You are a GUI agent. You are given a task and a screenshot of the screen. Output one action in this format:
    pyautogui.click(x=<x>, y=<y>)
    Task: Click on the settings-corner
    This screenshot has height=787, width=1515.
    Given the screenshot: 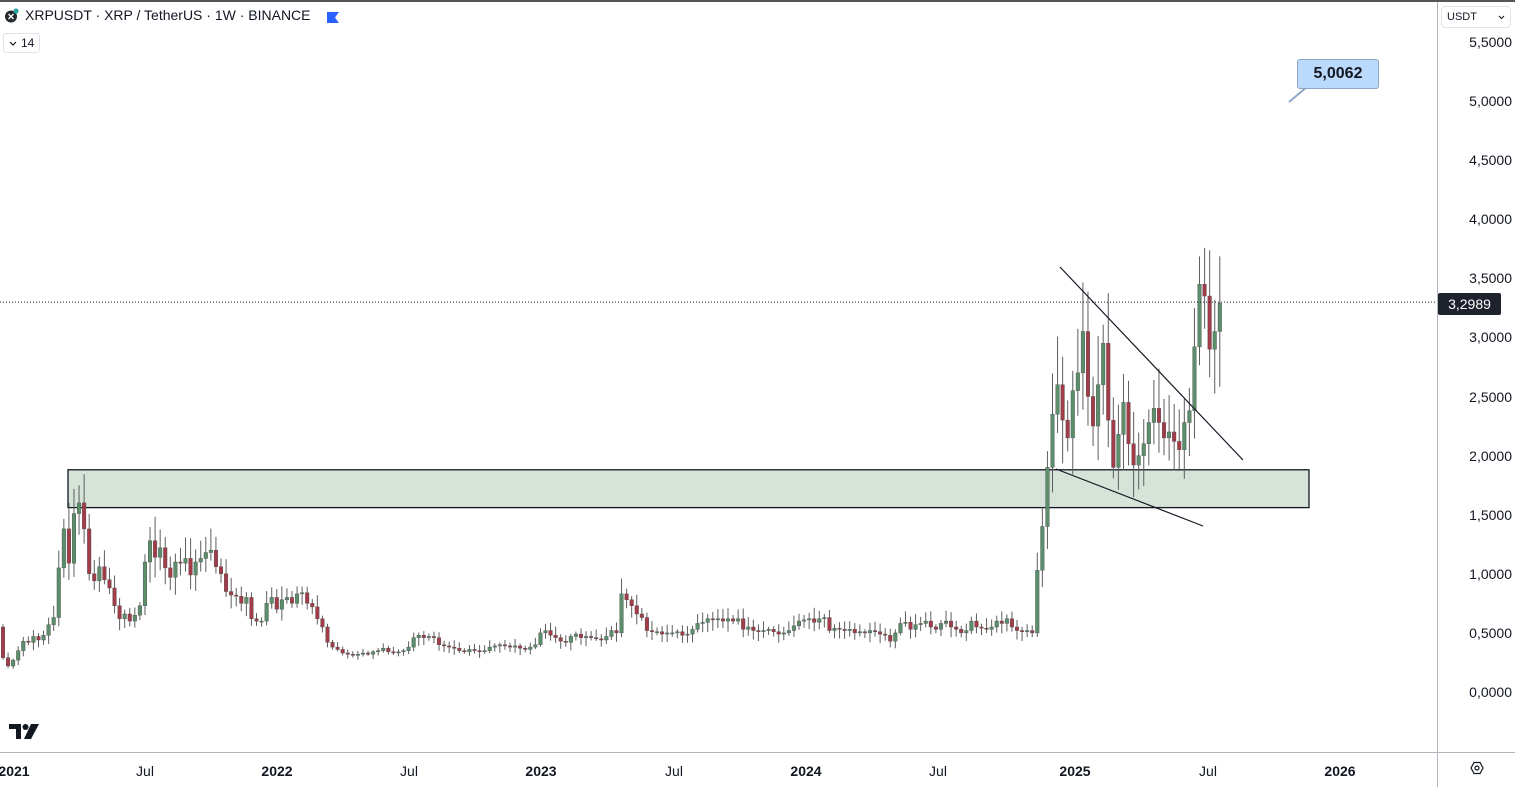 What is the action you would take?
    pyautogui.click(x=1476, y=769)
    